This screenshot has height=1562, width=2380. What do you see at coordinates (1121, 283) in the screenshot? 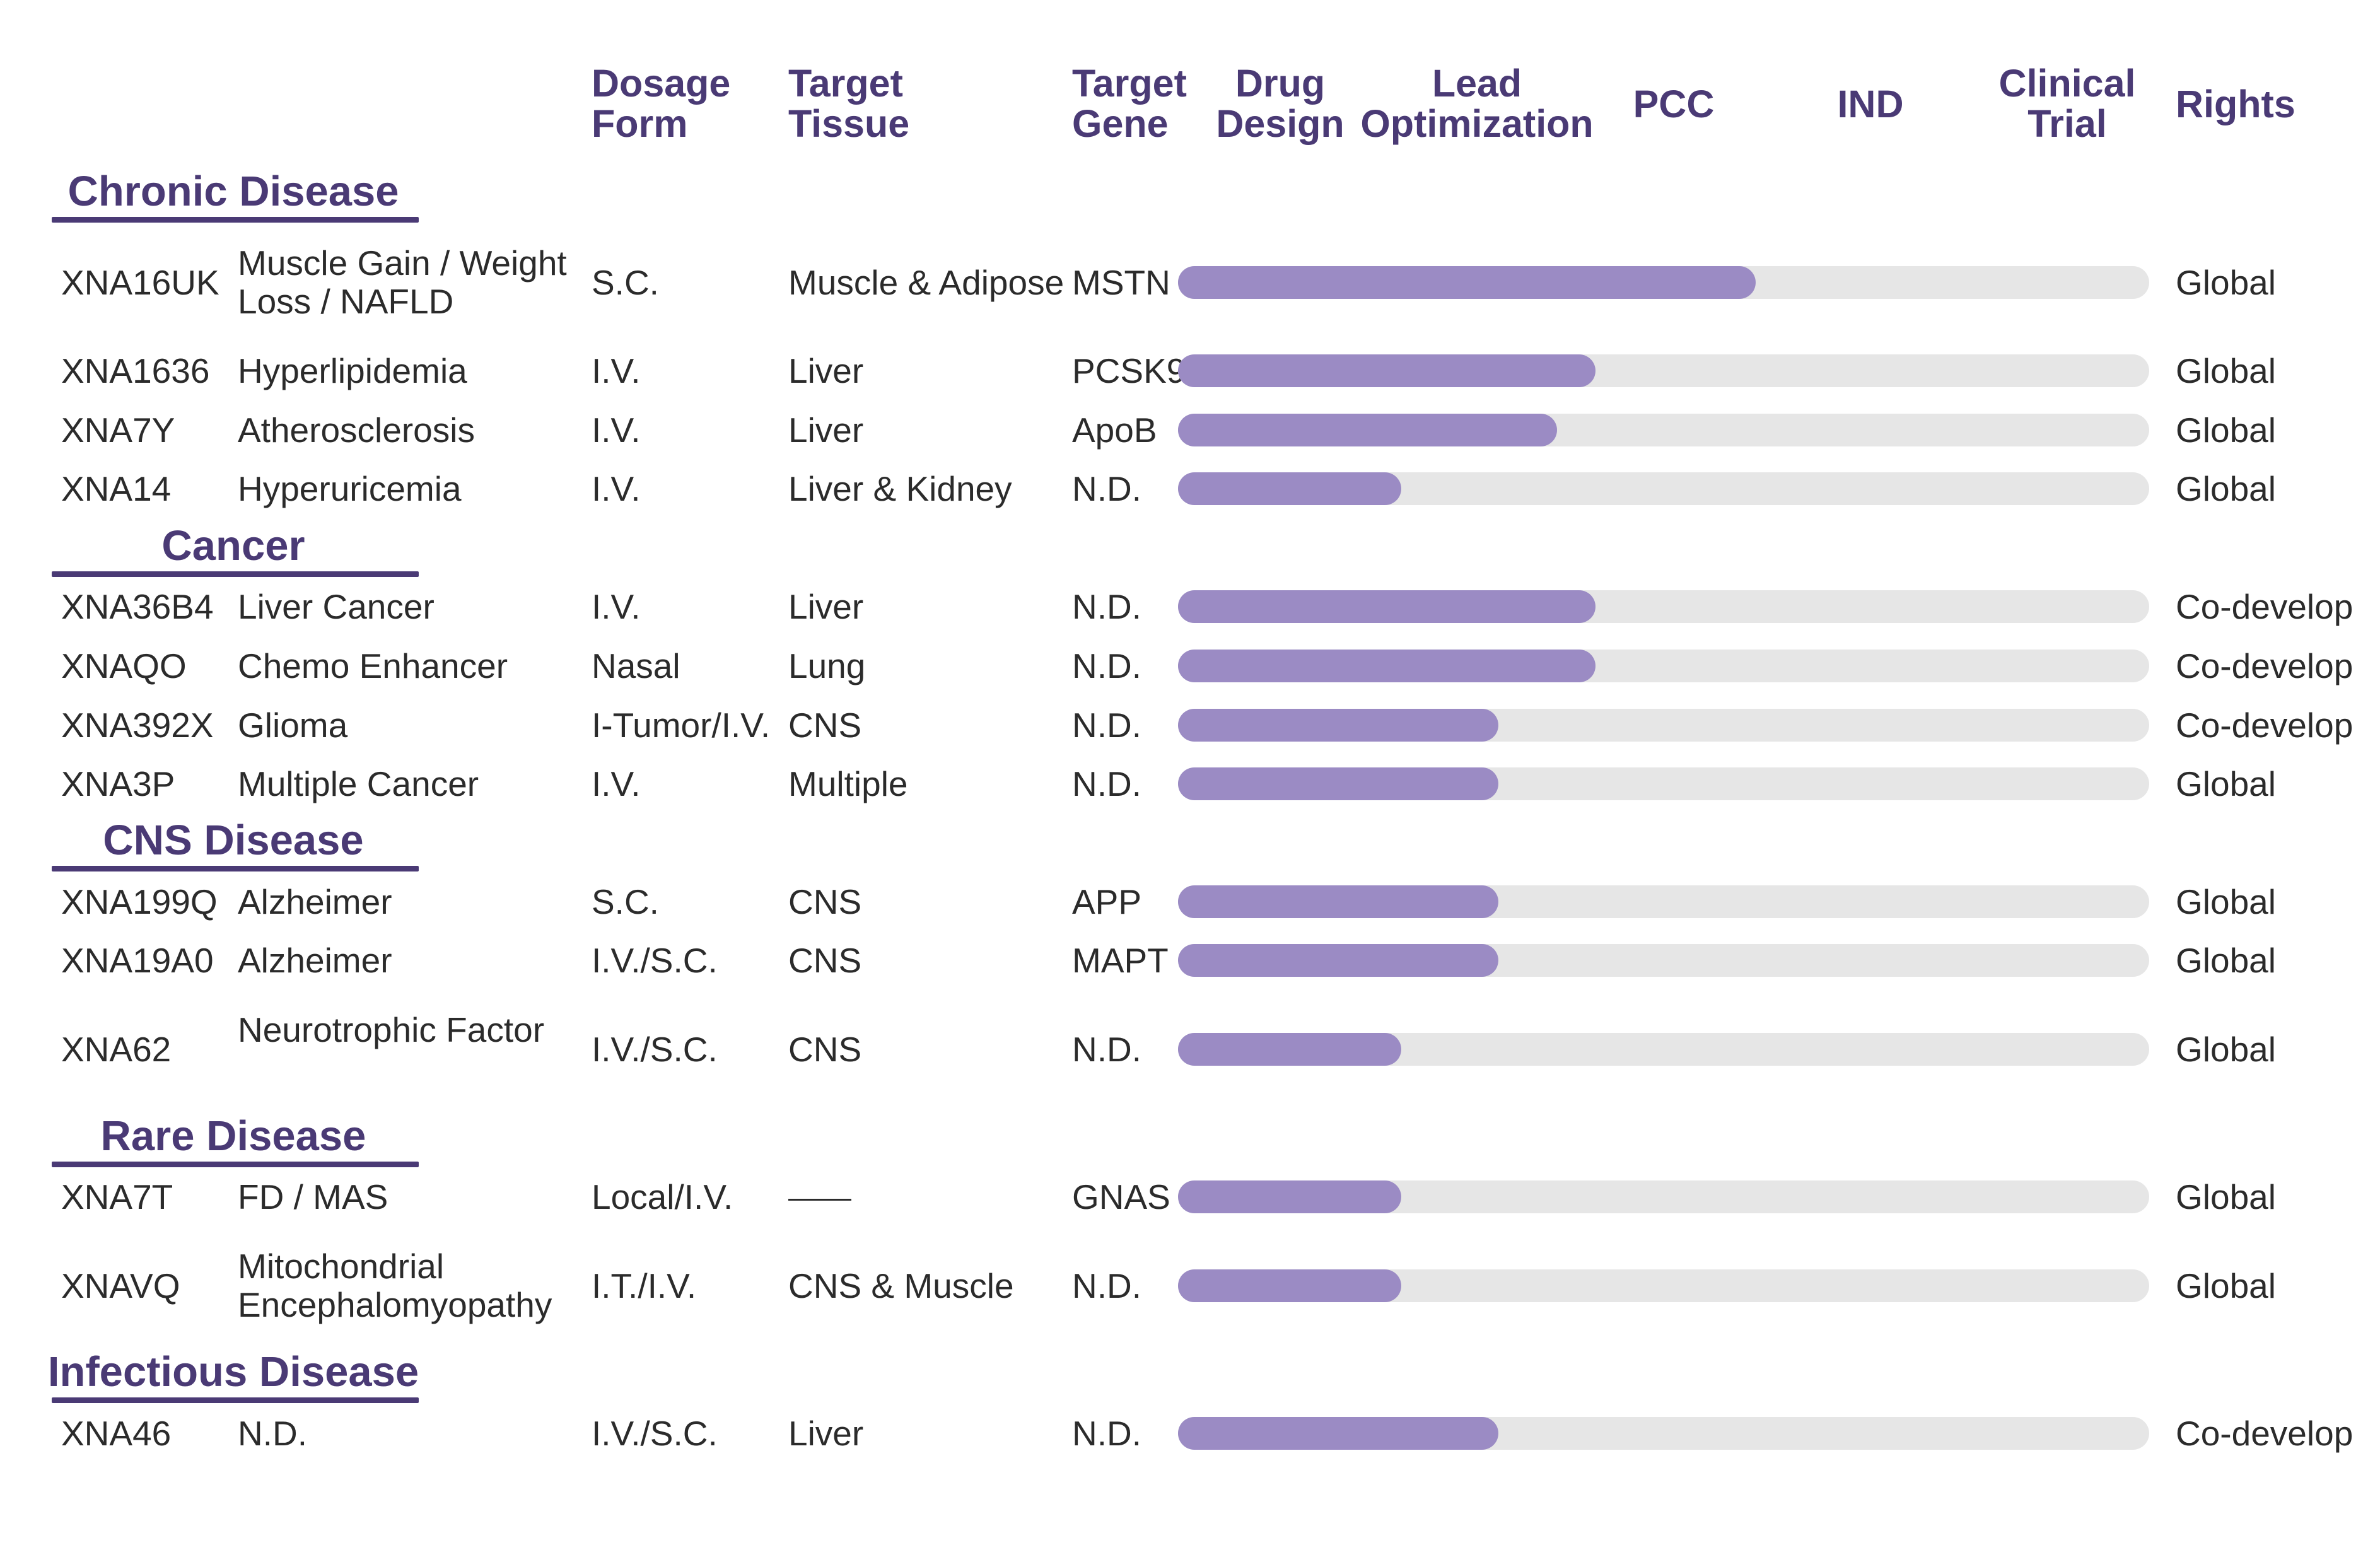
I see `program-target-gene: MSTN` at bounding box center [1121, 283].